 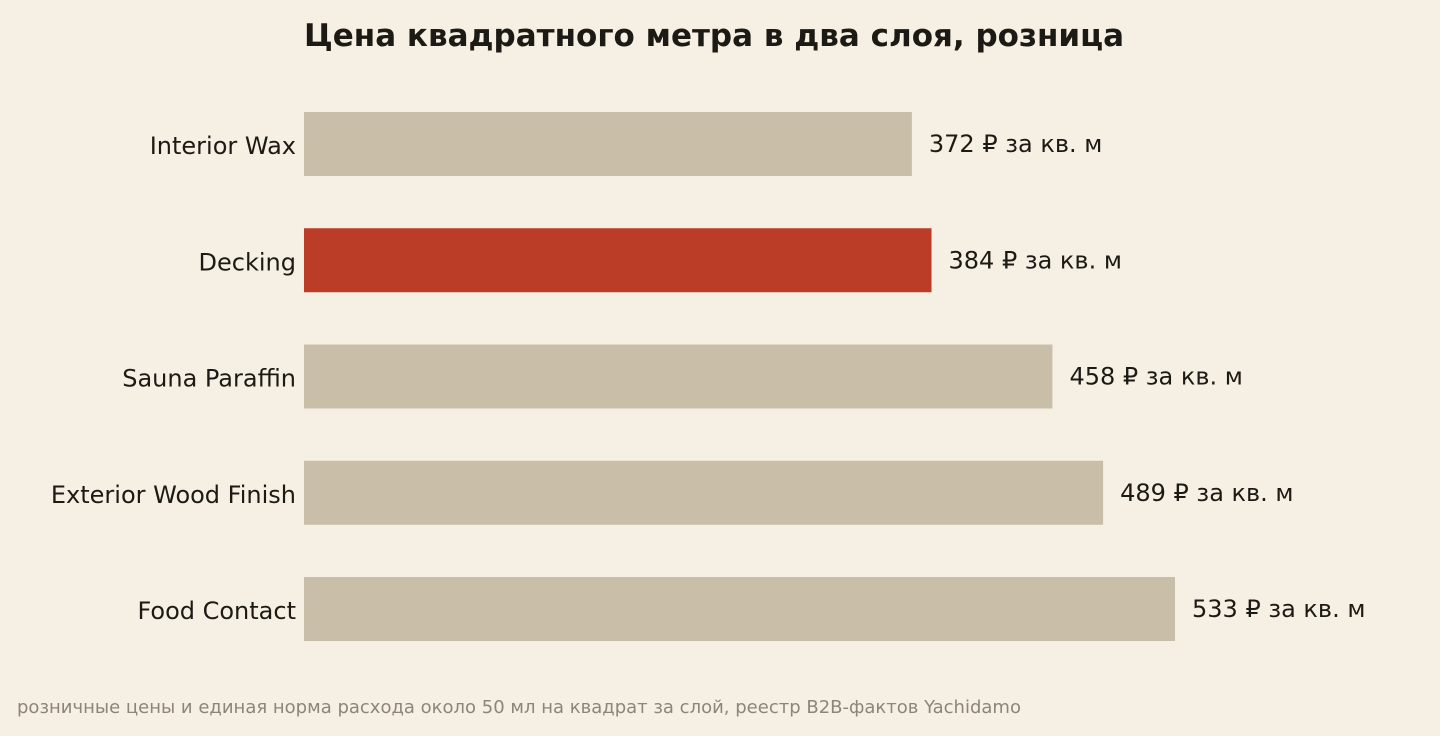 What do you see at coordinates (1035, 260) in the screenshot?
I see `value-label: 384 ₽ за кв. м` at bounding box center [1035, 260].